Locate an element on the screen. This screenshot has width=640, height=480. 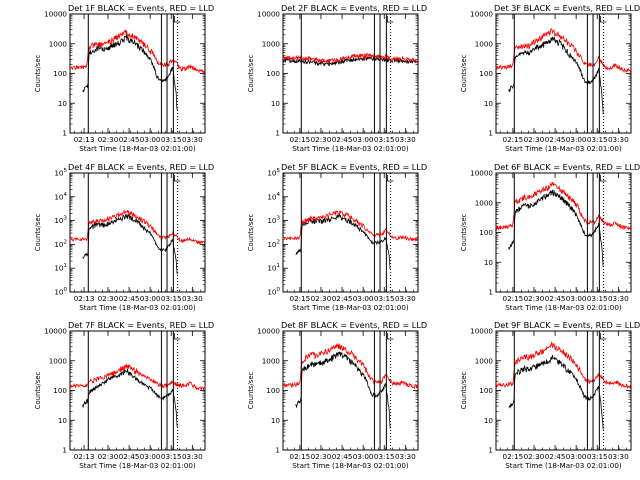
y-tick-label: 10⁴ is located at coordinates (273, 197).